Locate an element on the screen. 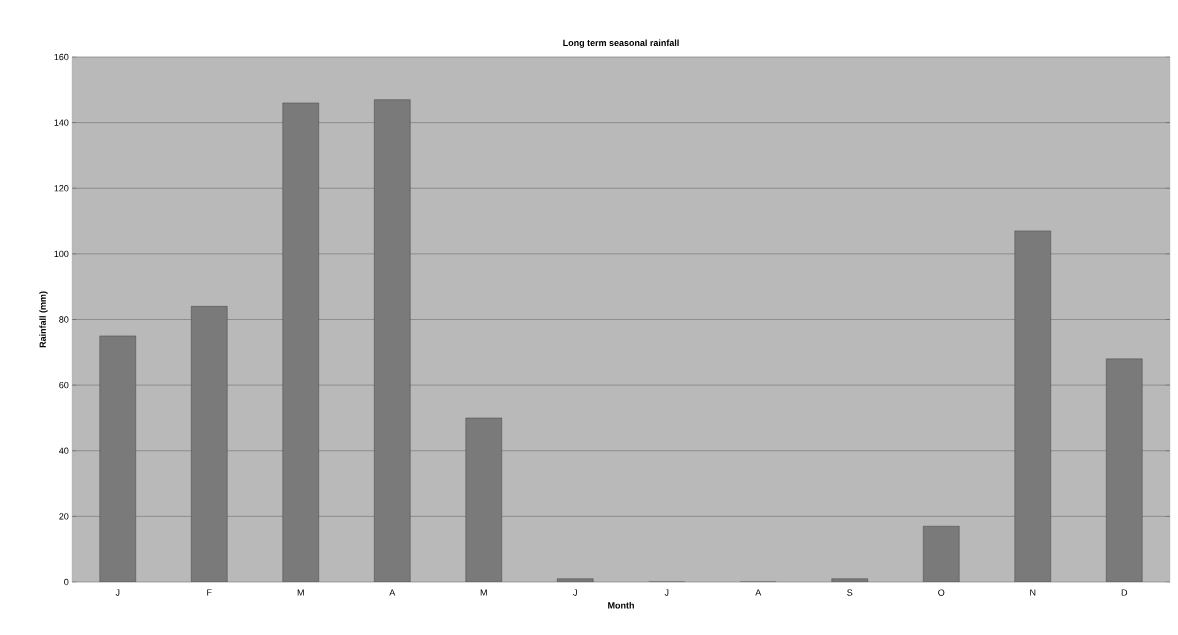  y-tick-label: 120 is located at coordinates (61, 188).